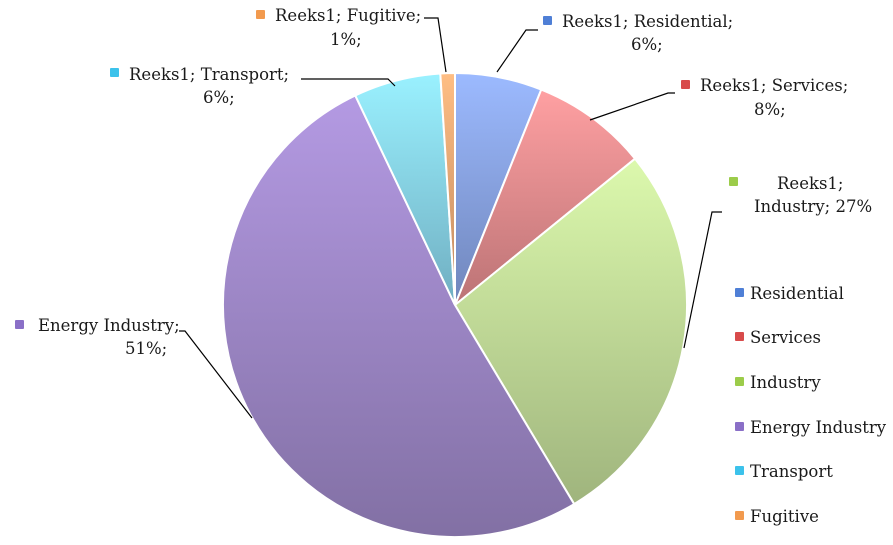 This screenshot has width=893, height=545. I want to click on data-label-marker-fugitive, so click(260, 14).